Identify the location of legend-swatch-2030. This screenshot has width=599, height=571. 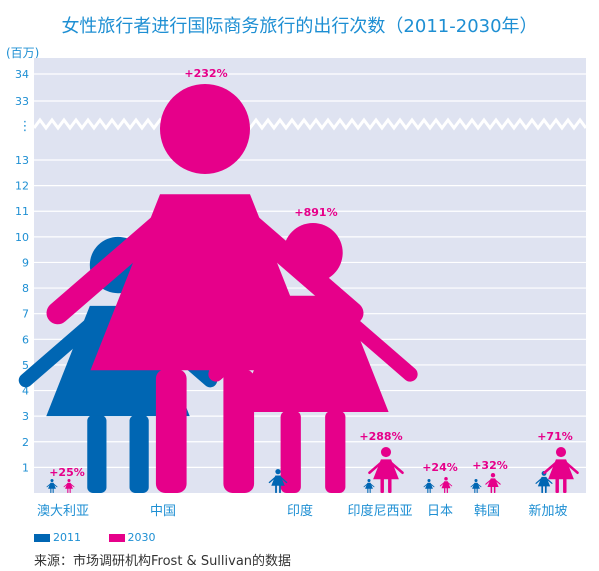
(116, 538).